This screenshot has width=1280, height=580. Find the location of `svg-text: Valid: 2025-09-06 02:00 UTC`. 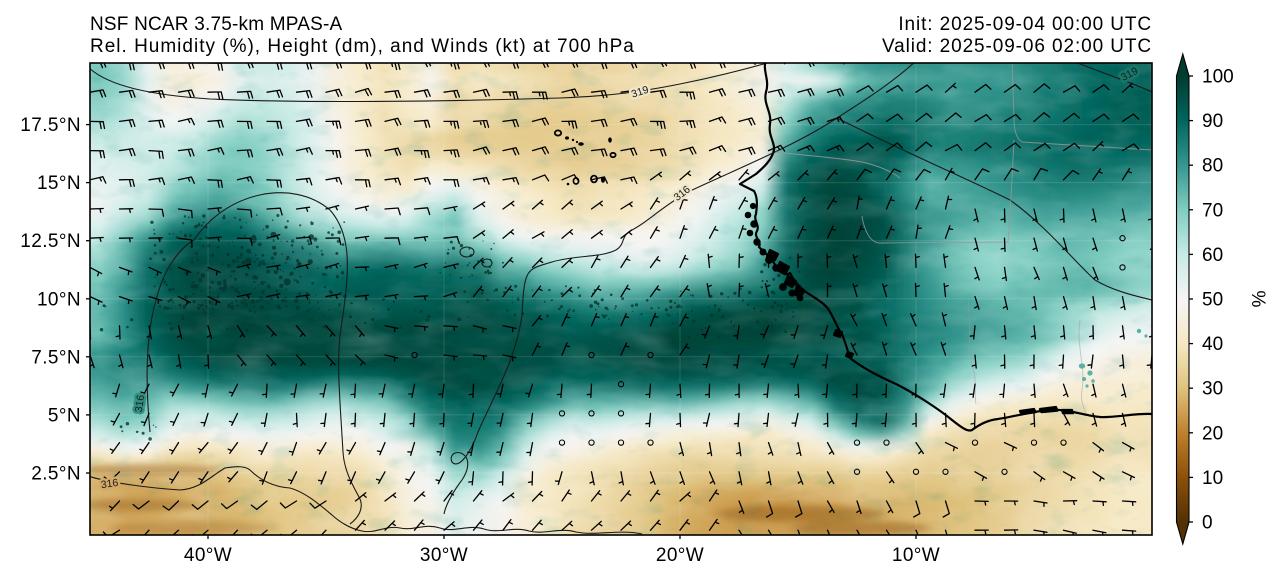

svg-text: Valid: 2025-09-06 02:00 UTC is located at coordinates (1017, 46).